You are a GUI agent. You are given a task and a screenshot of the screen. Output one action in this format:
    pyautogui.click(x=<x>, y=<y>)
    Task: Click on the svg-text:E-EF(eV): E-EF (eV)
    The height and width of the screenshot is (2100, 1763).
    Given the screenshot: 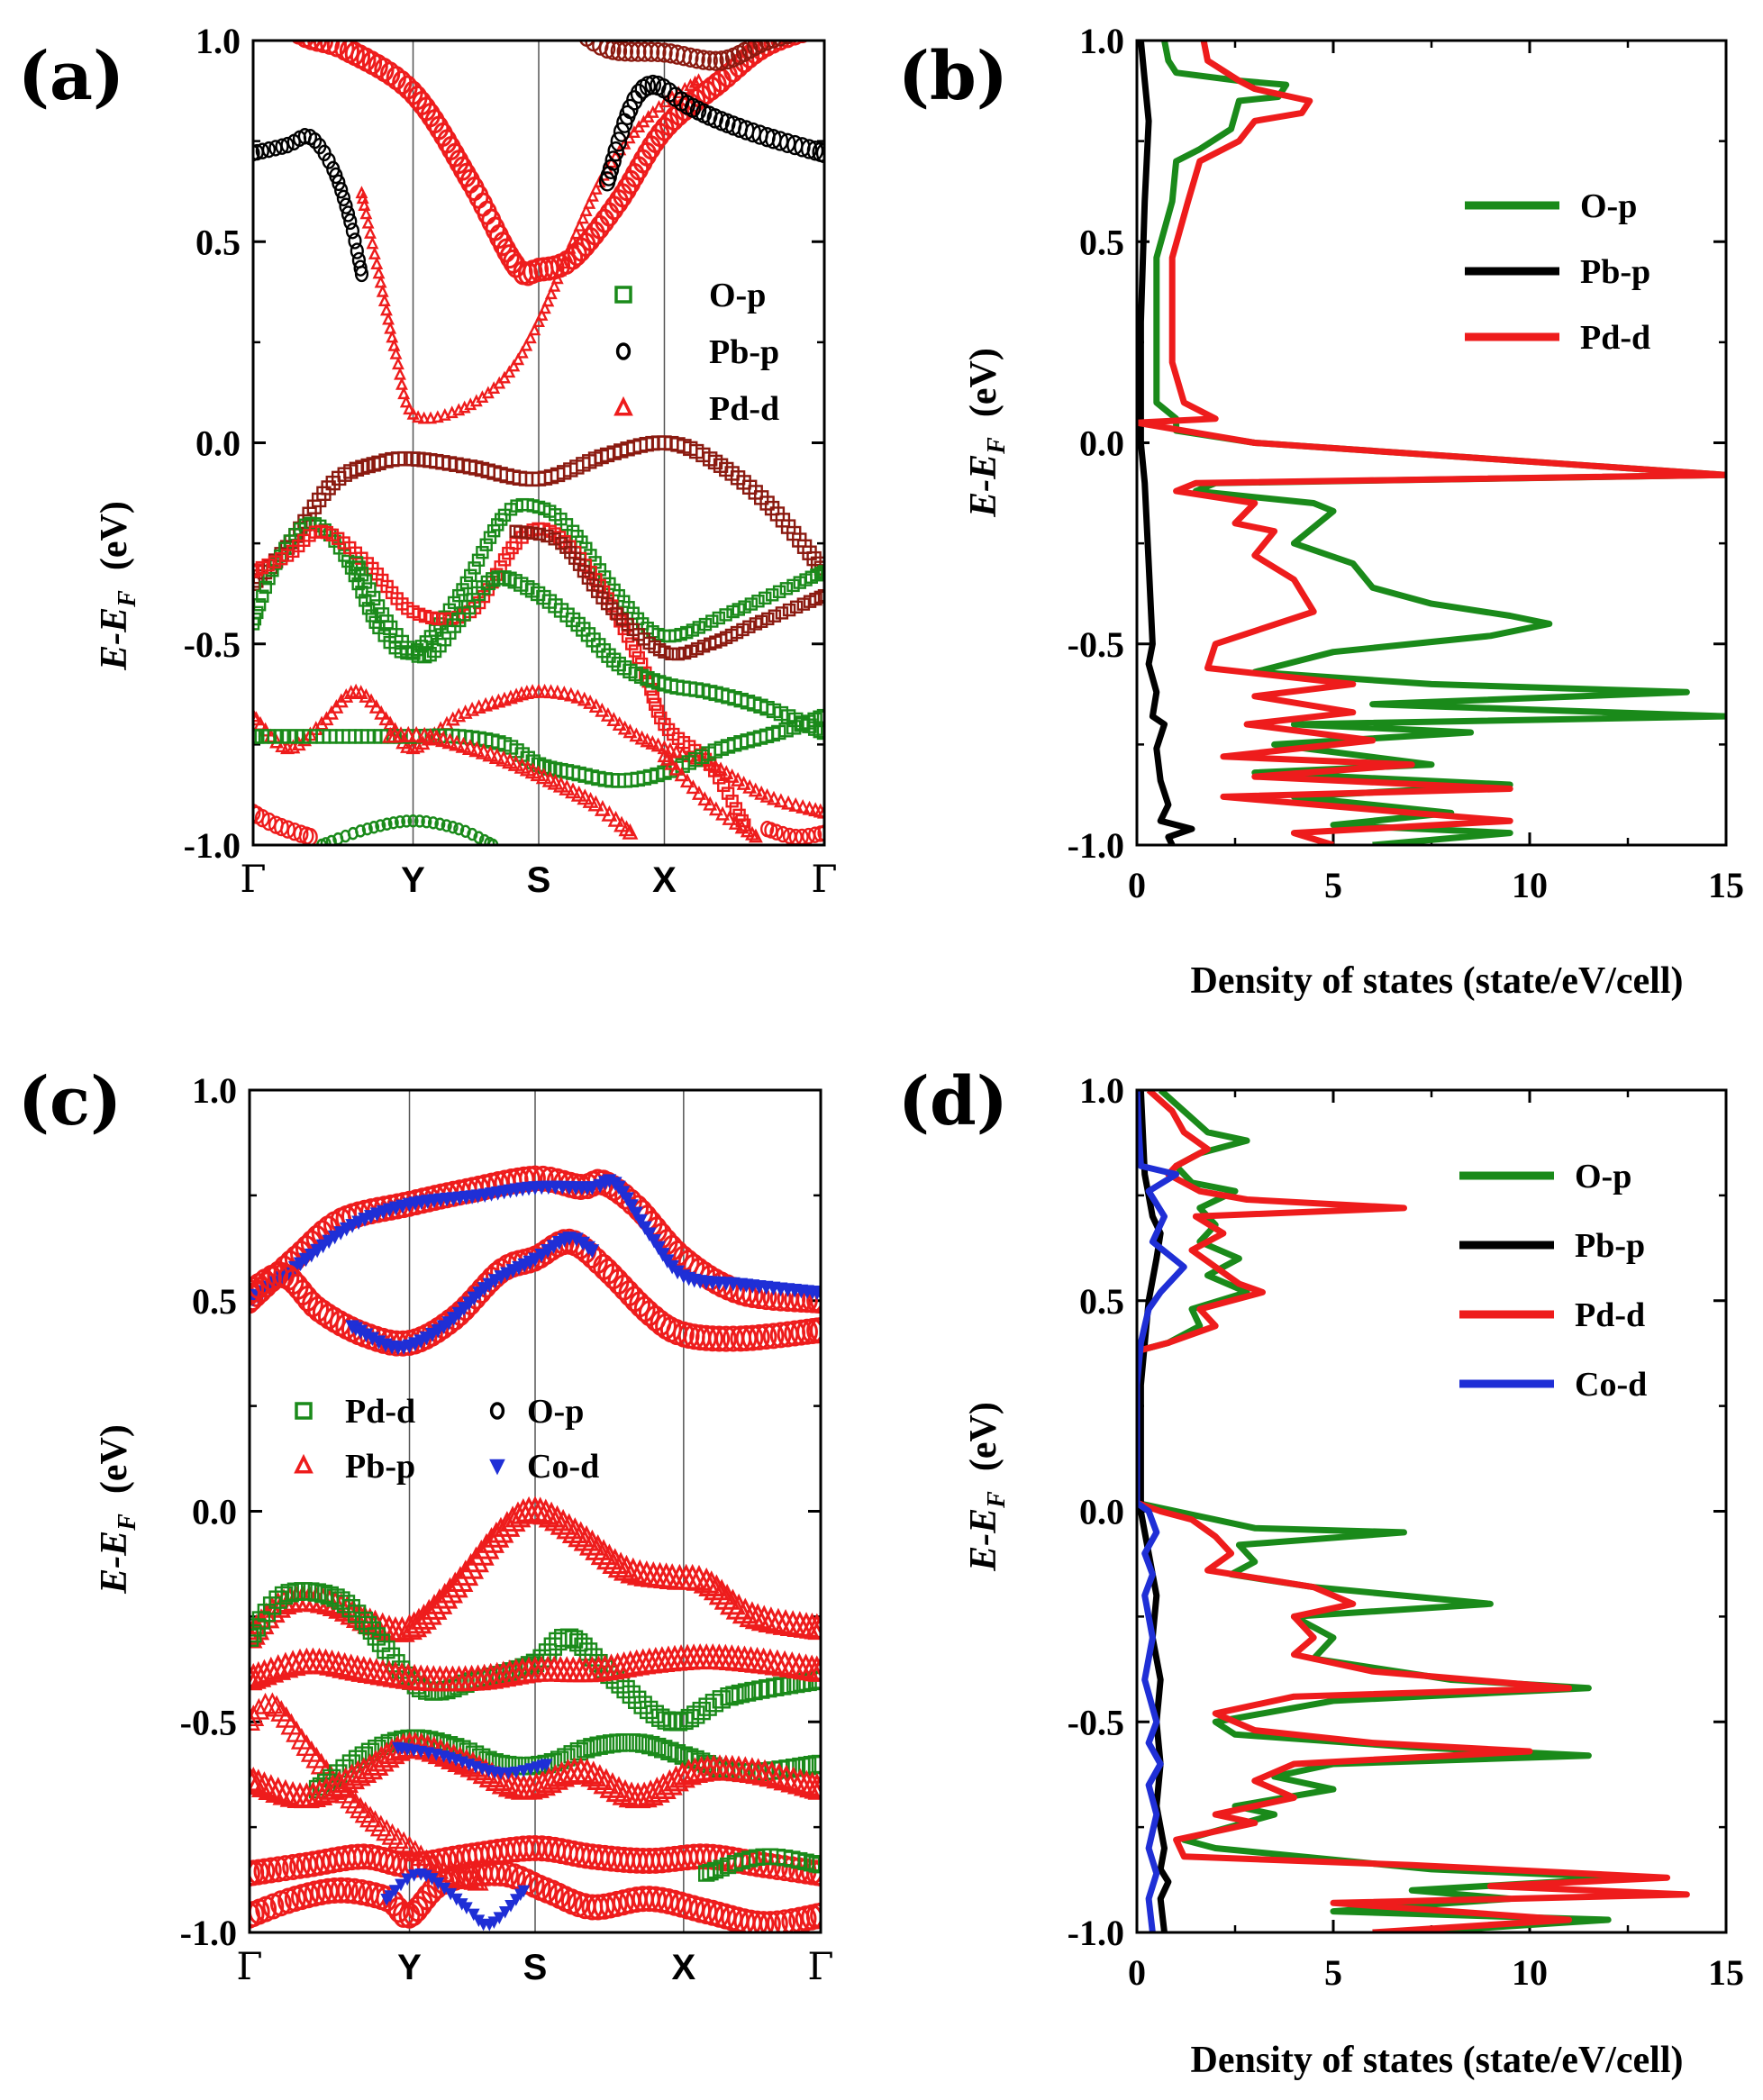 What is the action you would take?
    pyautogui.click(x=118, y=1509)
    